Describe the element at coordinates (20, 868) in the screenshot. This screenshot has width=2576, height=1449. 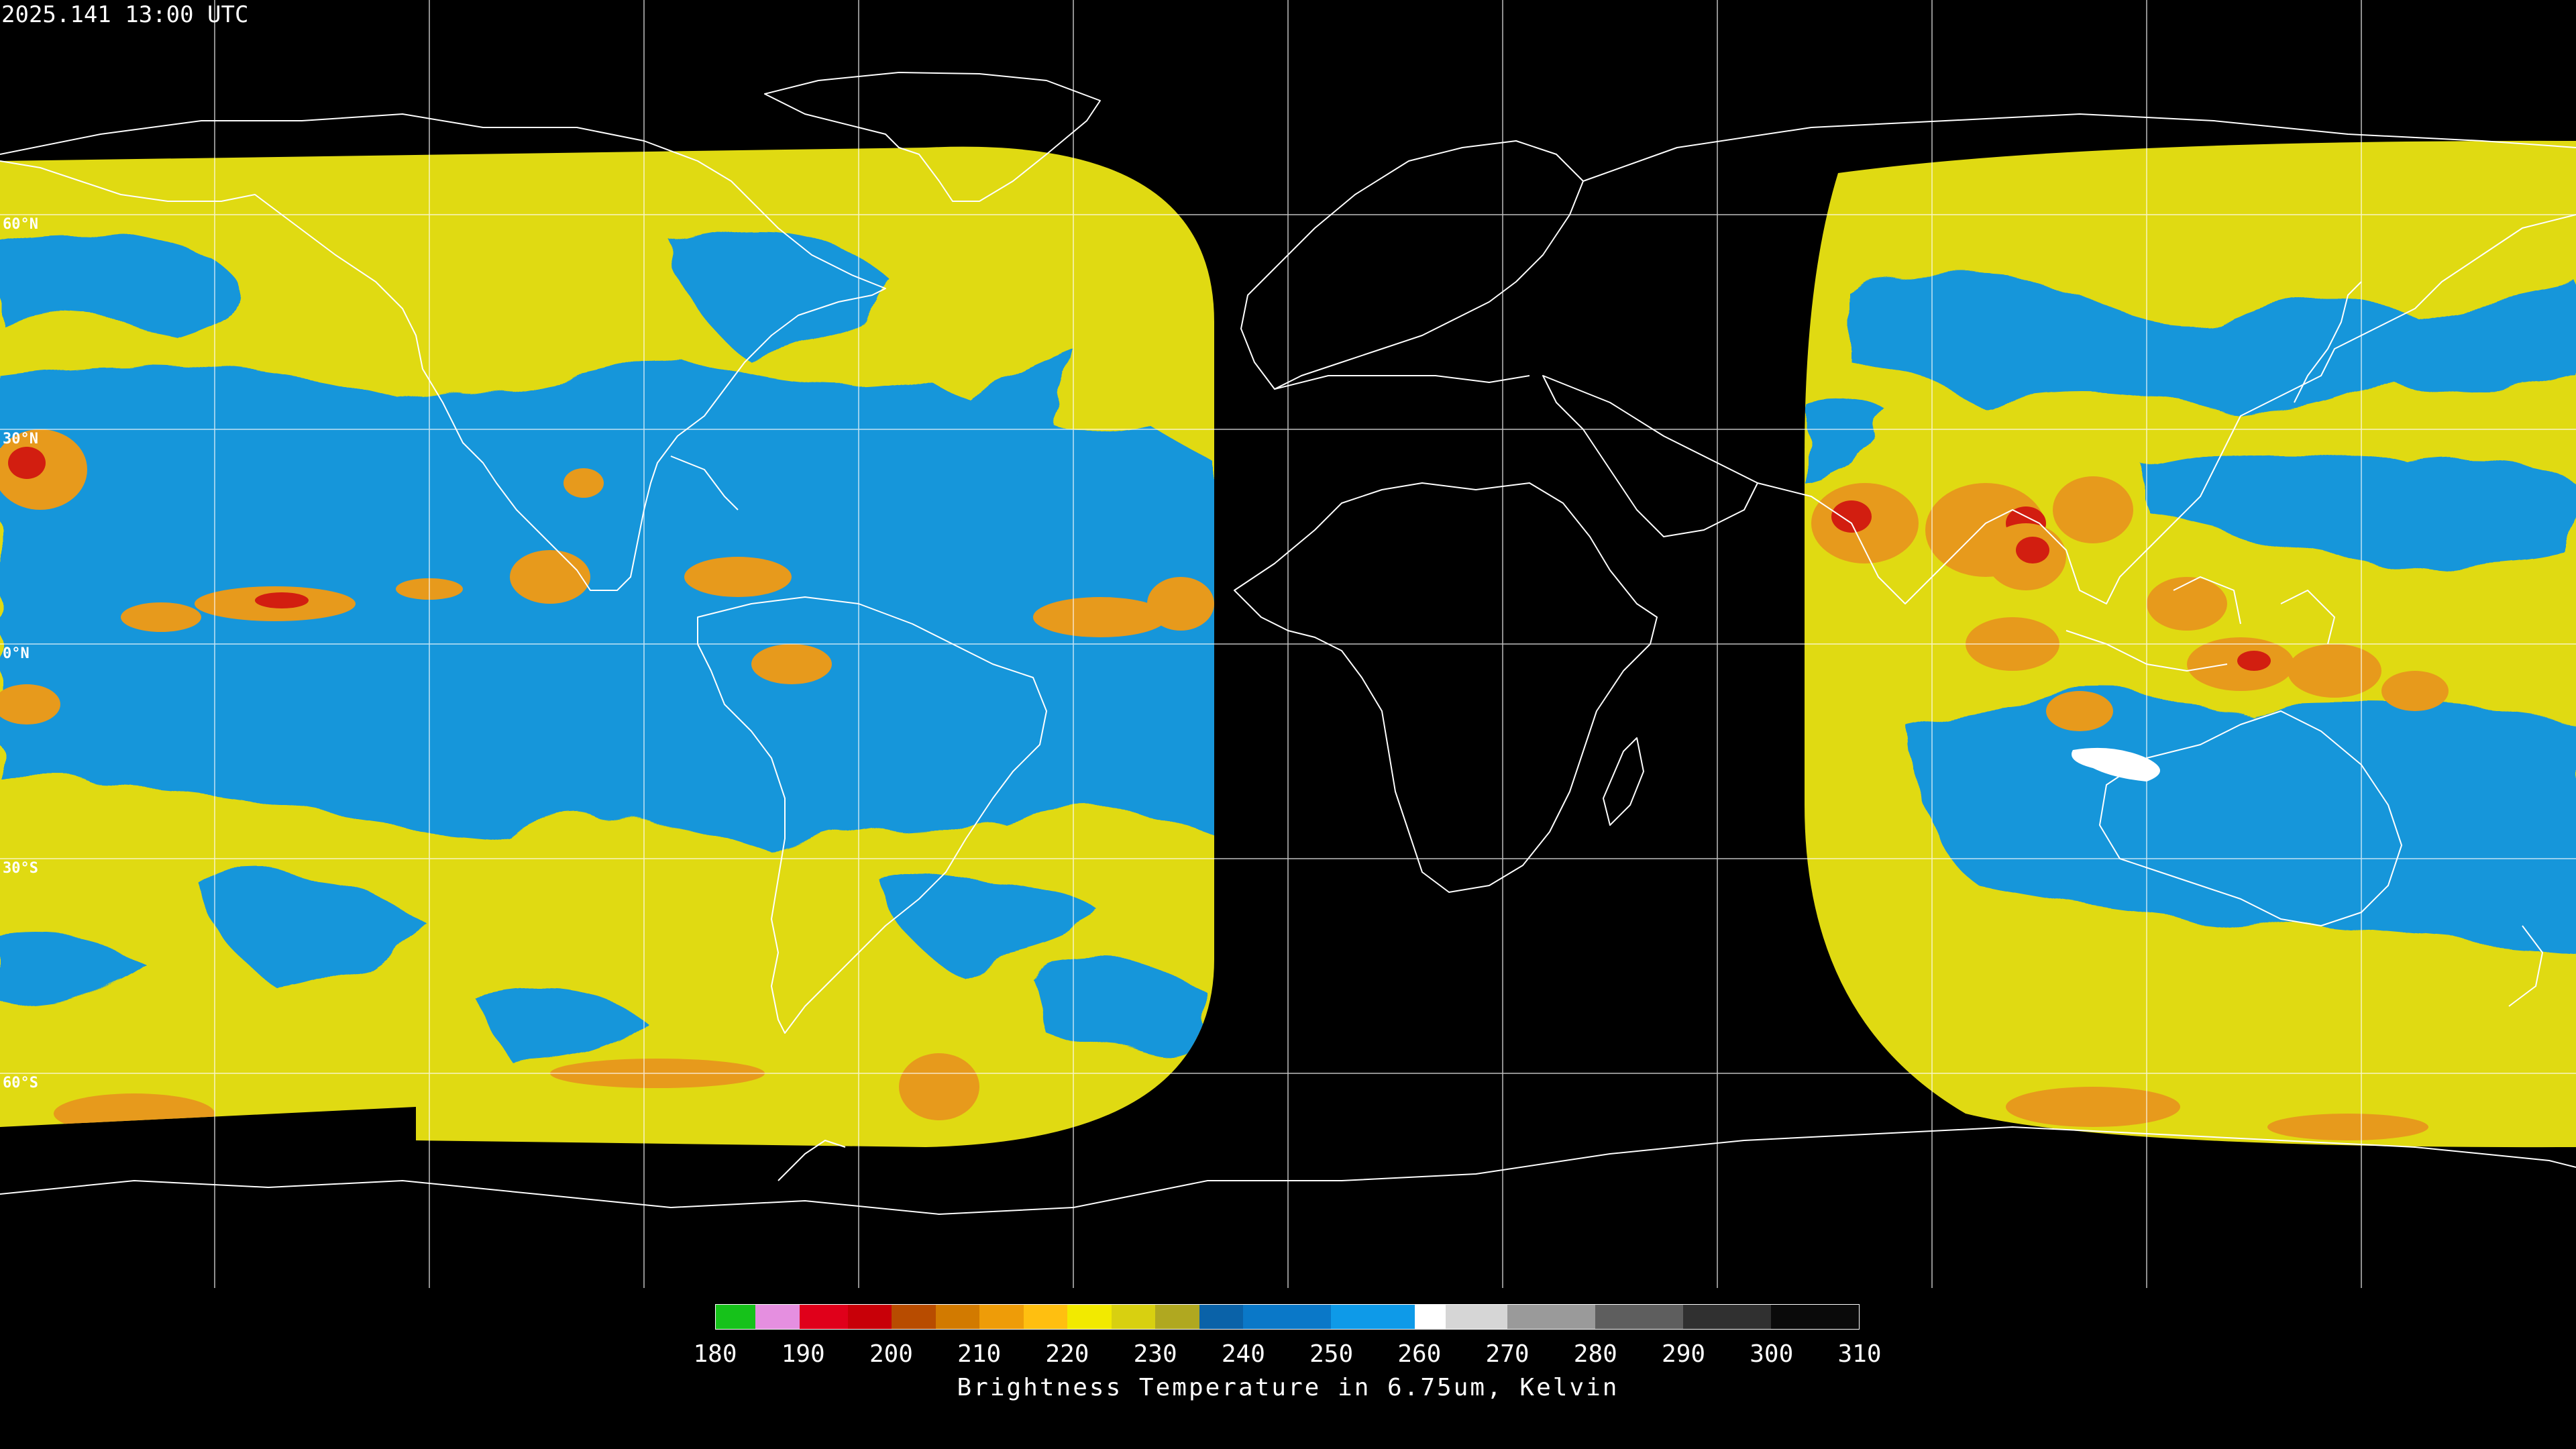
I see `lat-label-30s: 30°S` at that location.